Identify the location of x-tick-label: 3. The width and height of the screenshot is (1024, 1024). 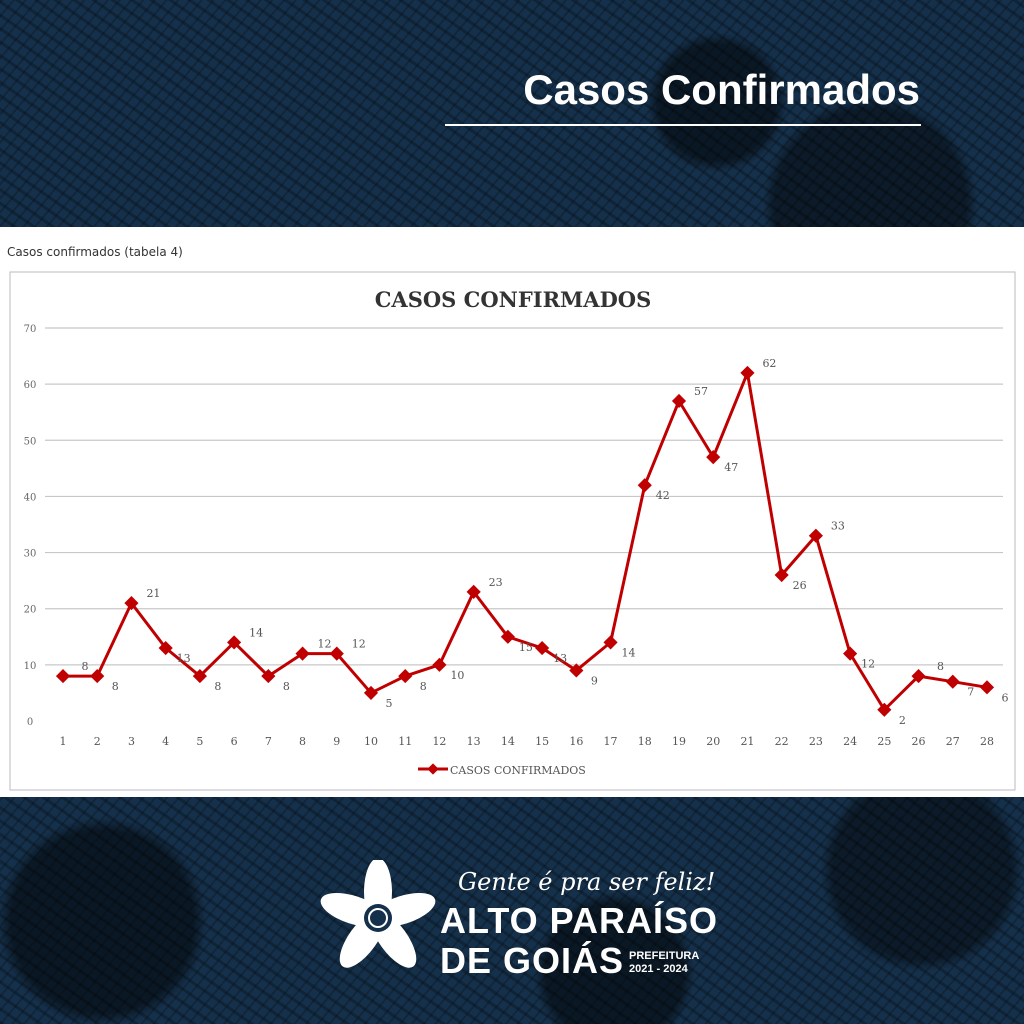
(131, 741).